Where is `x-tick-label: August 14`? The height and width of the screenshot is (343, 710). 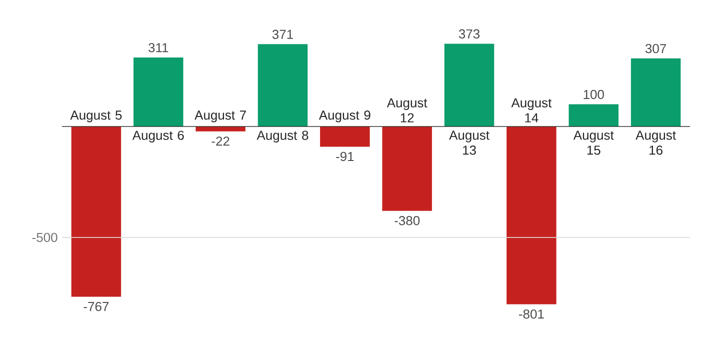
x-tick-label: August 14 is located at coordinates (531, 110).